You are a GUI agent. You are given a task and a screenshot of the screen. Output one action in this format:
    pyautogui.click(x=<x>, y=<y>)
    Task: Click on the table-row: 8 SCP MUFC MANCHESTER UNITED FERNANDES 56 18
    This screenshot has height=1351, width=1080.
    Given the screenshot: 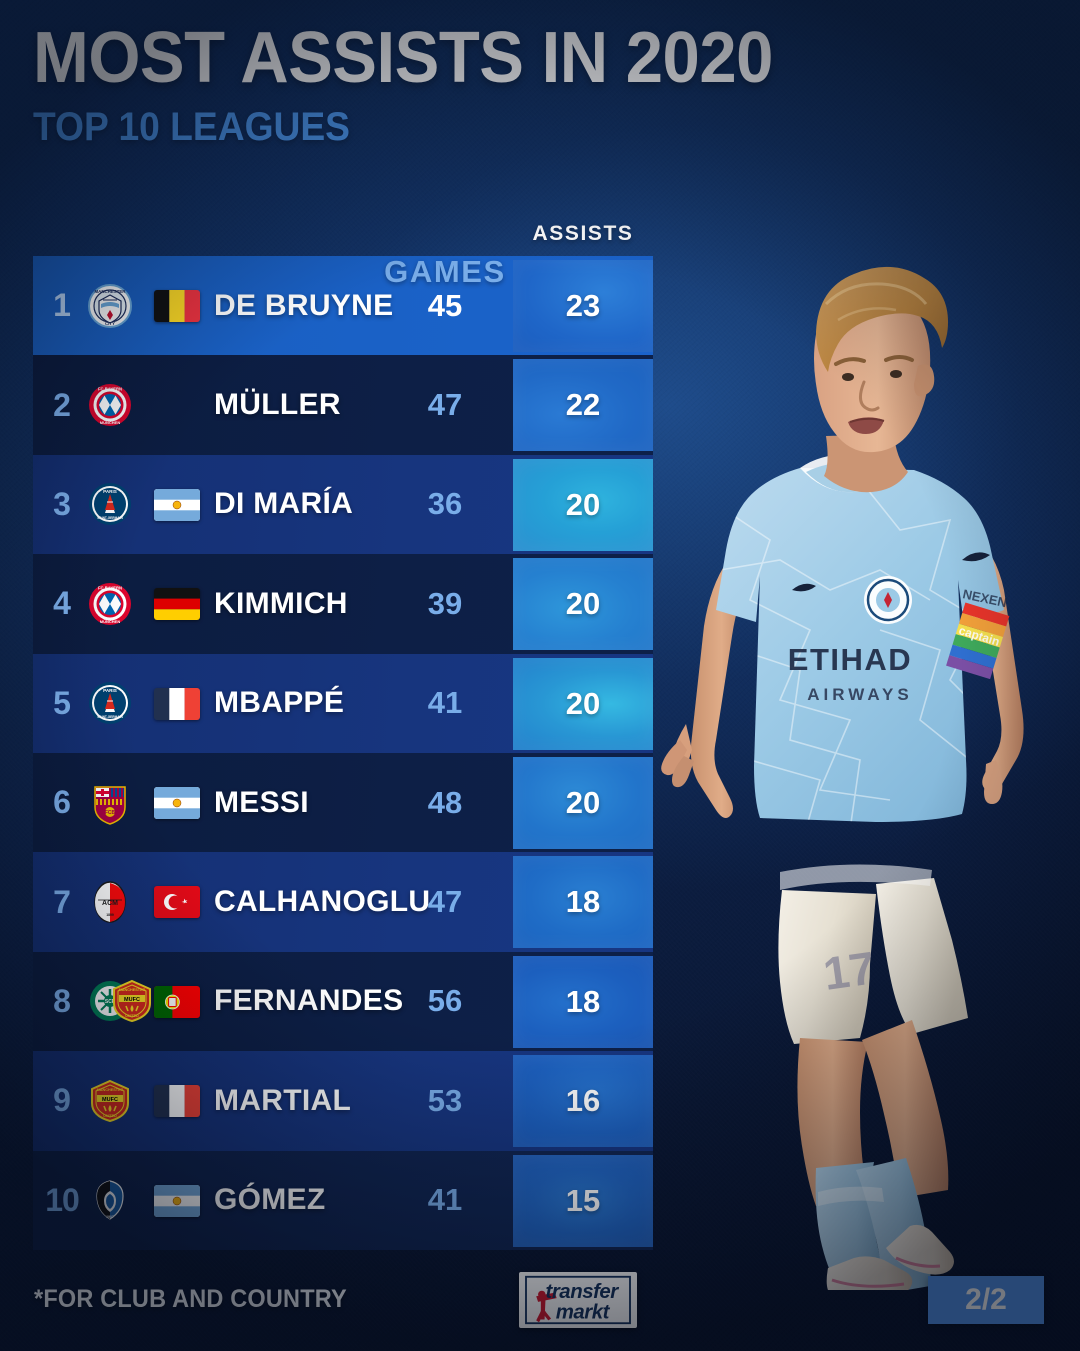 What is the action you would take?
    pyautogui.click(x=540, y=1001)
    